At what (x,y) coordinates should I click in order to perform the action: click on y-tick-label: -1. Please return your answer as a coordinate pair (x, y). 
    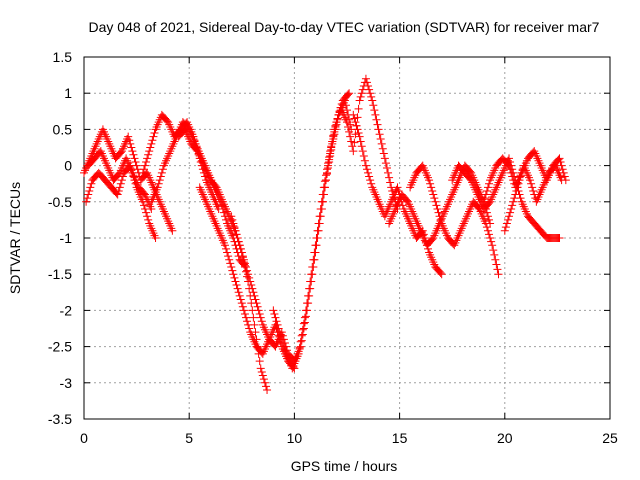
    Looking at the image, I should click on (66, 238).